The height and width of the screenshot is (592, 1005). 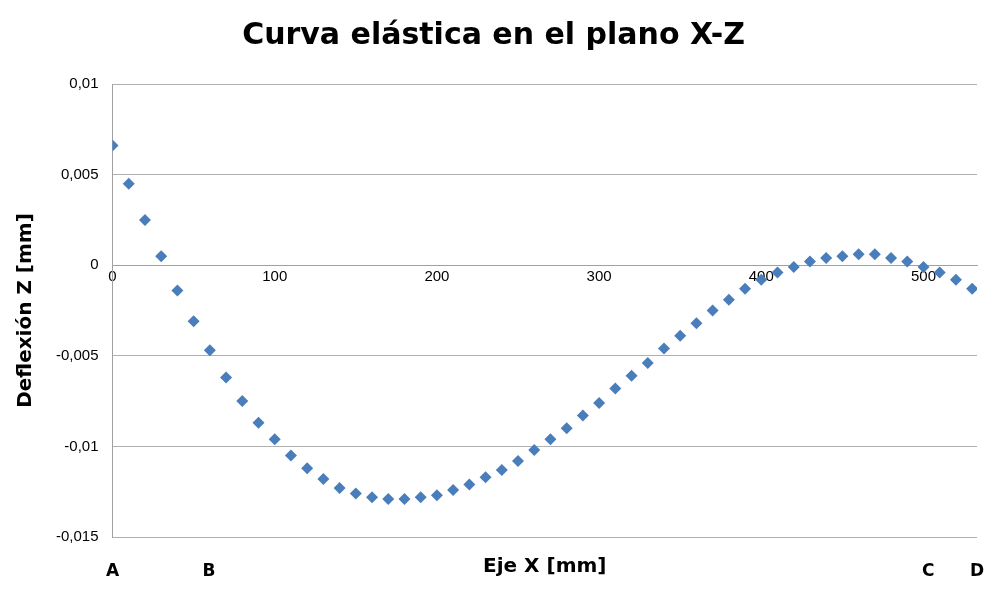 I want to click on x-tick-label: 500, so click(x=923, y=276).